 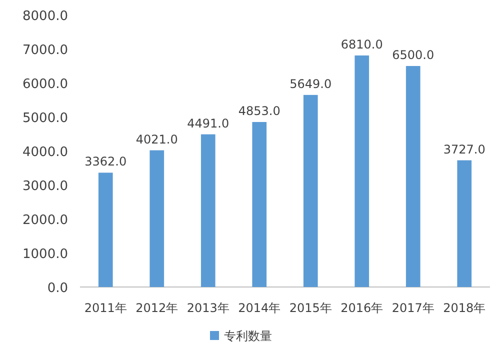 I want to click on data-label: 3362.0, so click(x=105, y=161).